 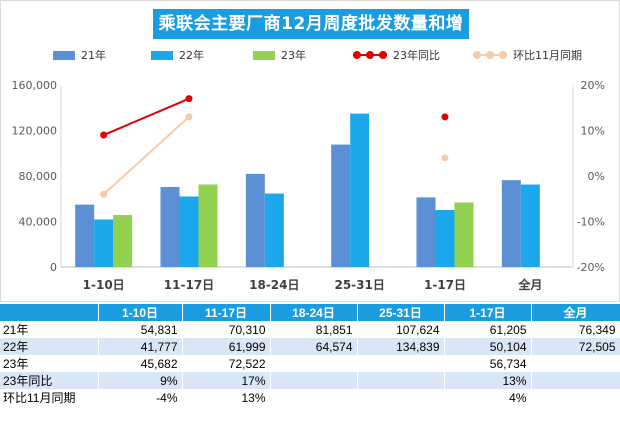 What do you see at coordinates (488, 397) in the screenshot?
I see `table-cell: 4%` at bounding box center [488, 397].